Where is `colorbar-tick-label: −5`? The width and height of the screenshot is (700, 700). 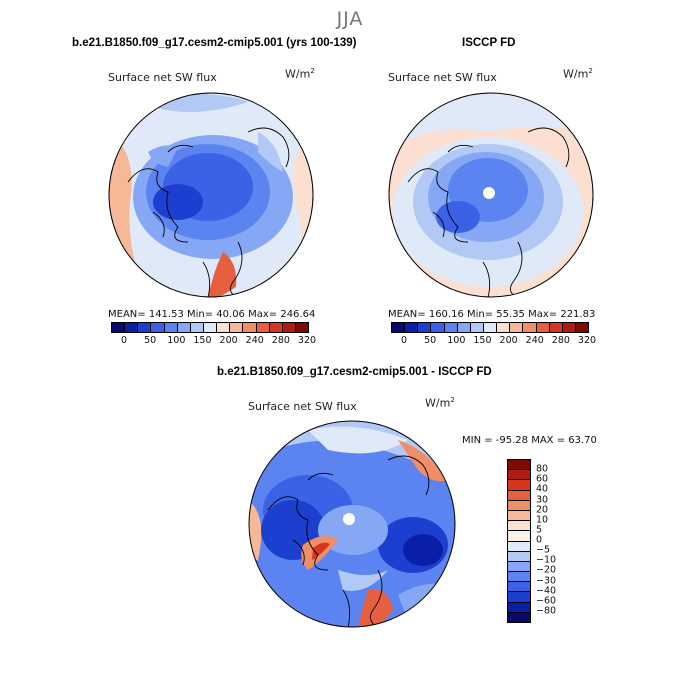
colorbar-tick-label: −5 is located at coordinates (543, 550).